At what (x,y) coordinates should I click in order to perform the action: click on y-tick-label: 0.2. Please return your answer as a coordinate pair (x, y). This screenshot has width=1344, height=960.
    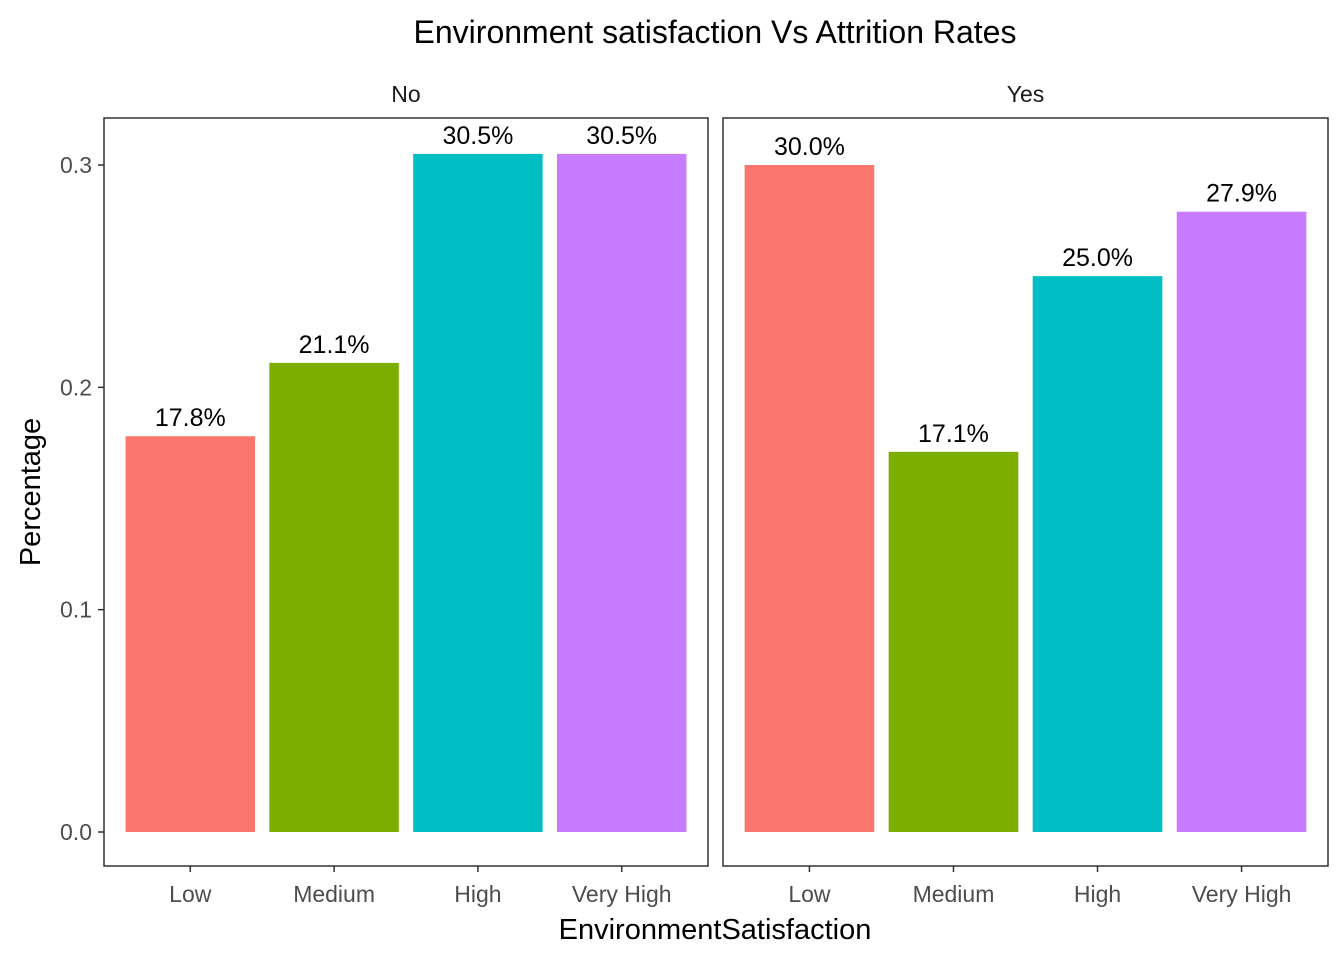
    Looking at the image, I should click on (76, 387).